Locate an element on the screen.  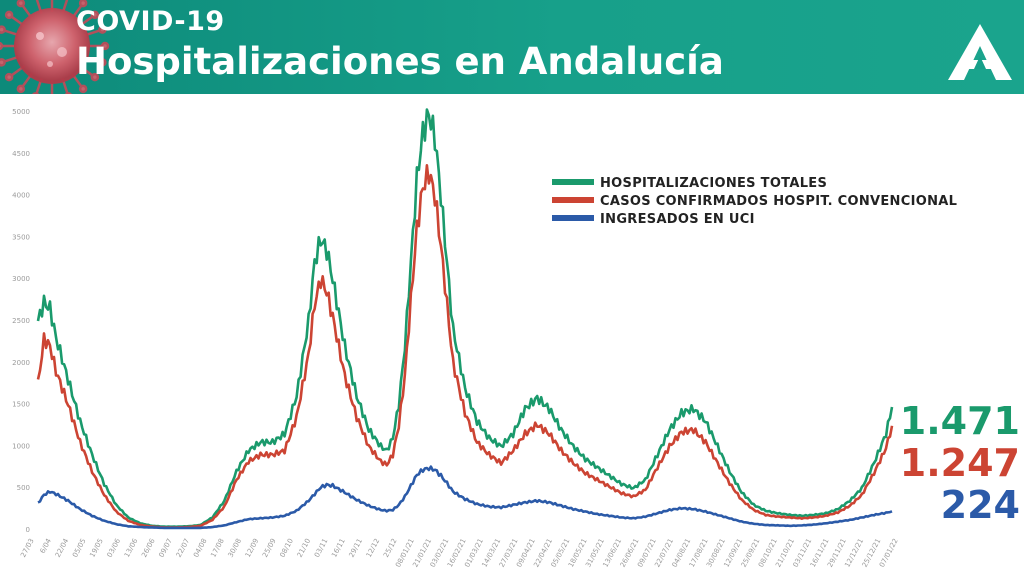
x-tick-label: 12/12 is located at coordinates (373, 548).